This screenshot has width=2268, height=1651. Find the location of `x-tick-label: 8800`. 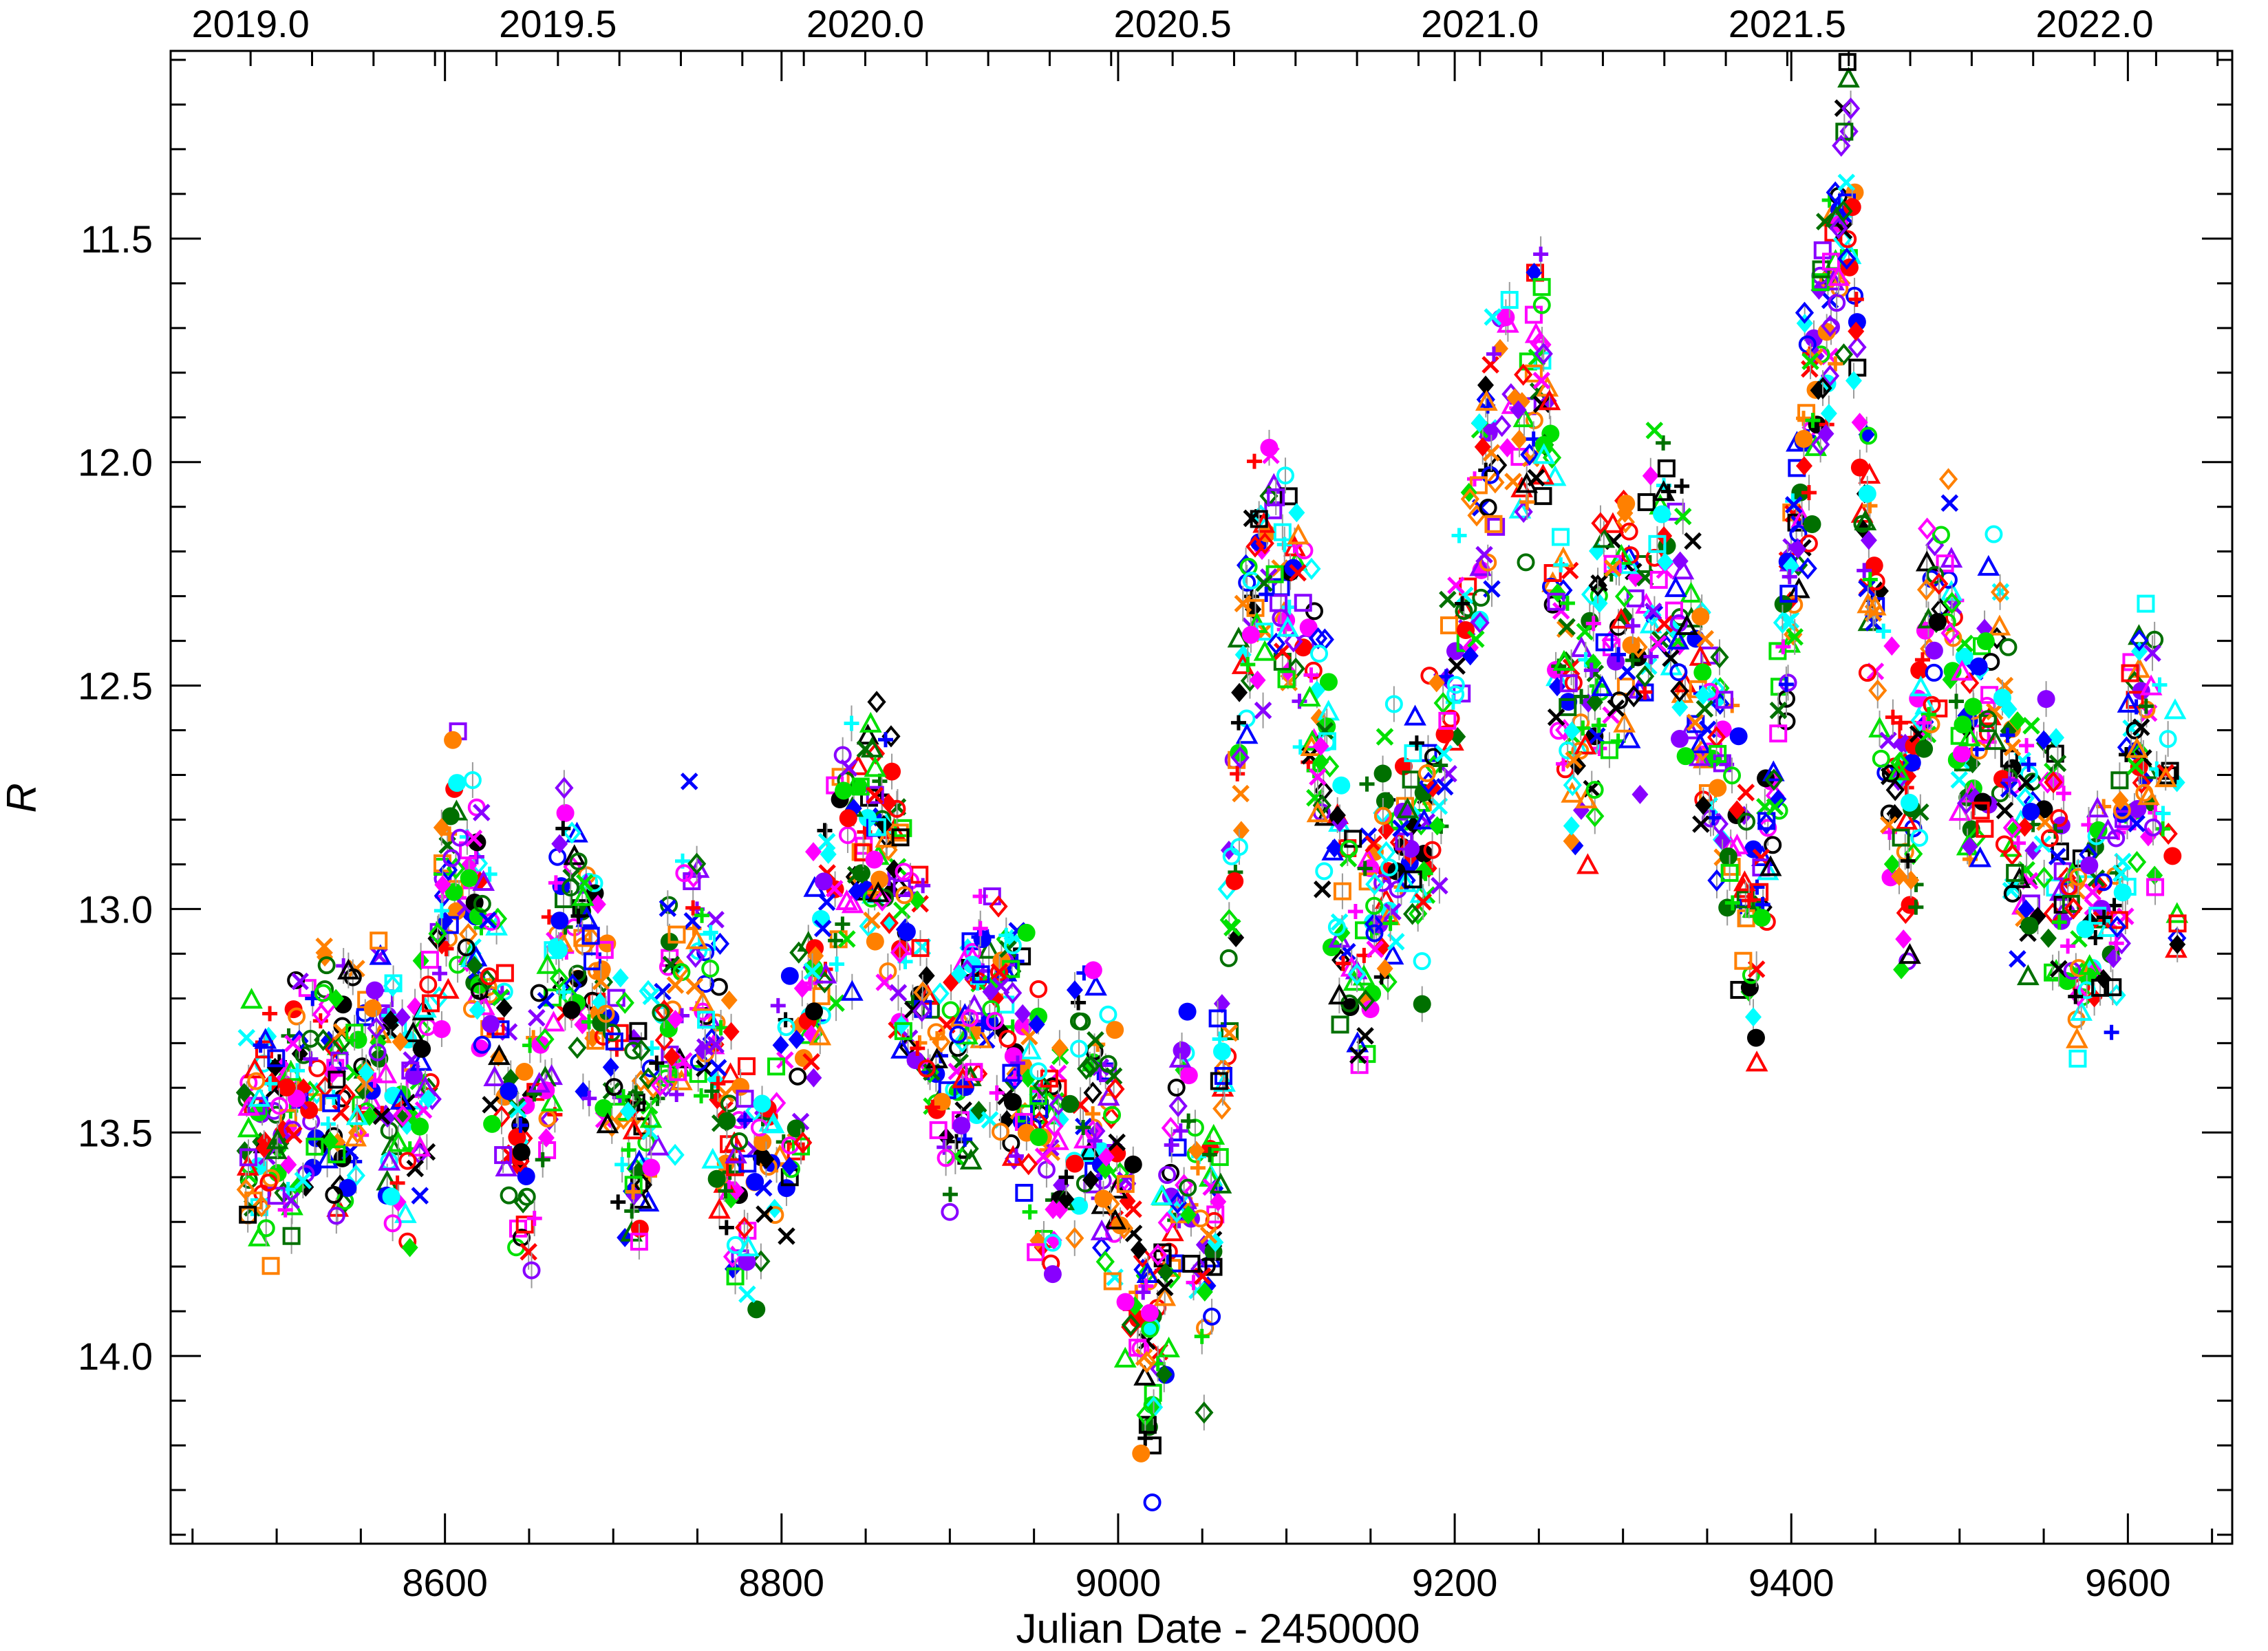

x-tick-label: 8800 is located at coordinates (782, 1582).